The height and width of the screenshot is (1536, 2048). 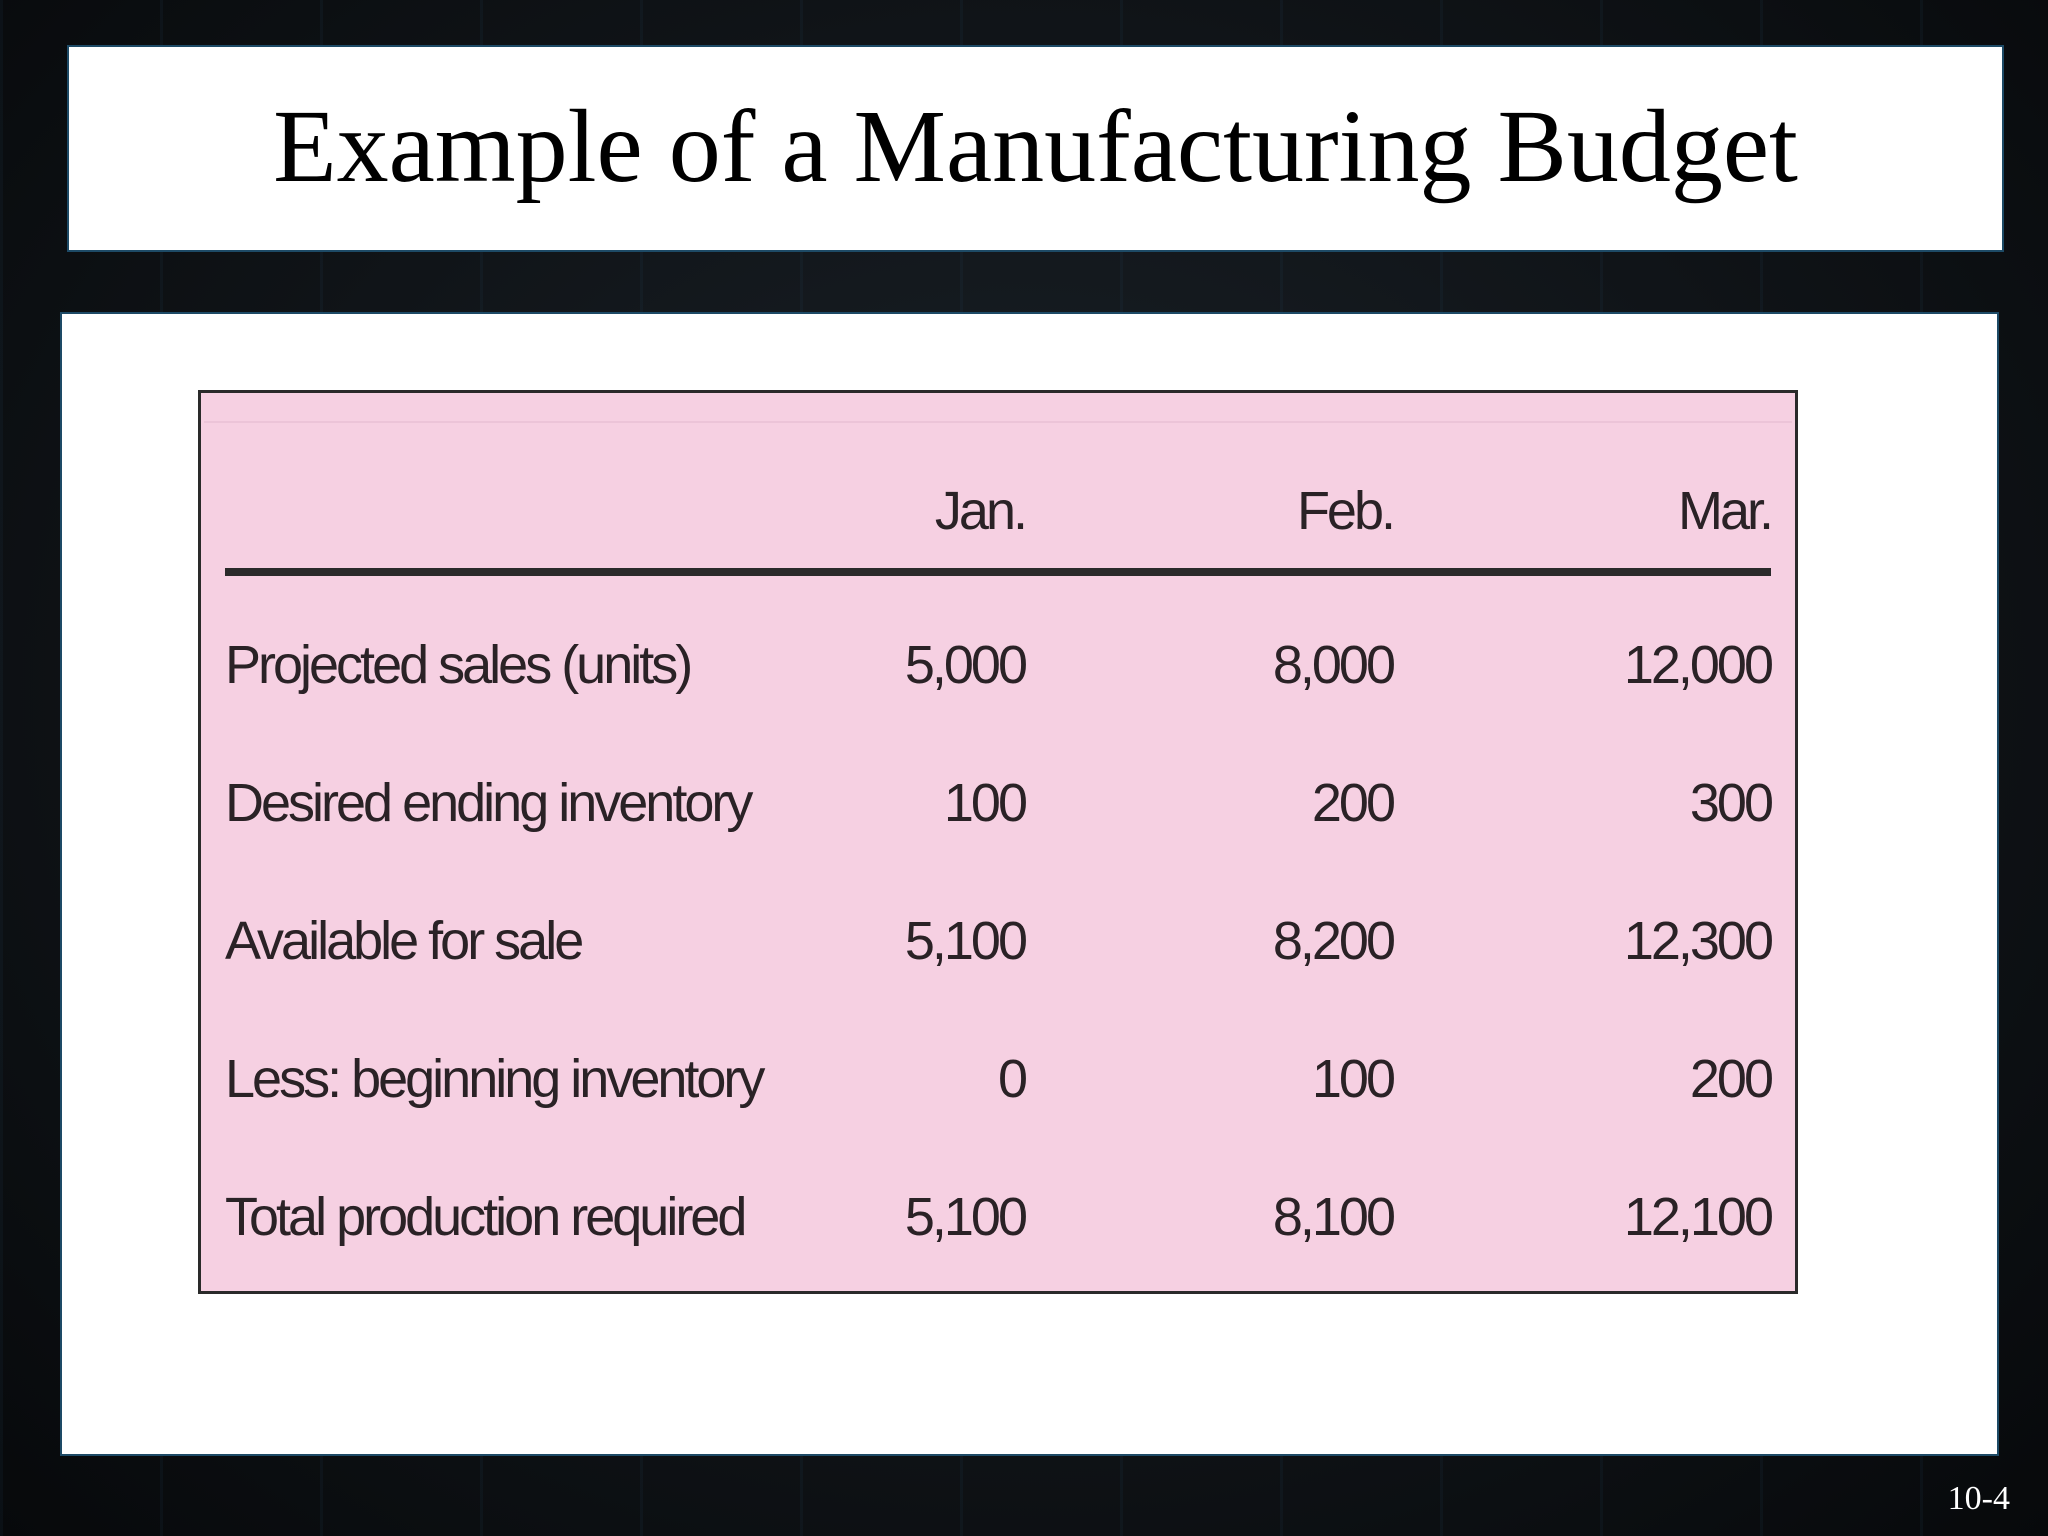 I want to click on cell-feb: 8,100, so click(x=1334, y=1217).